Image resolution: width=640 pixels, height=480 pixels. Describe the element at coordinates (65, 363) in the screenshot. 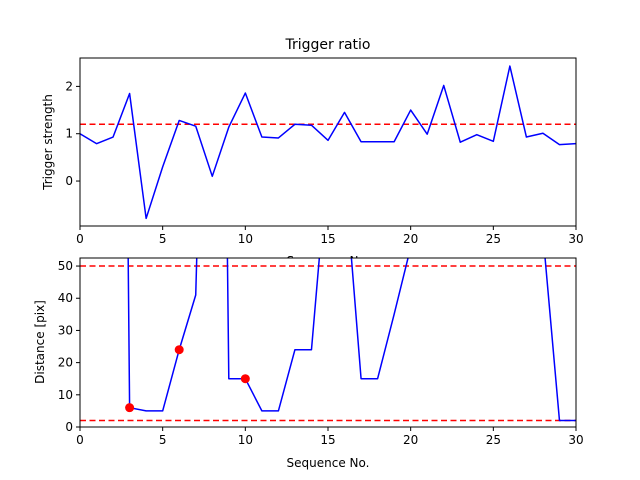

I see `y-tick-label: 20` at that location.